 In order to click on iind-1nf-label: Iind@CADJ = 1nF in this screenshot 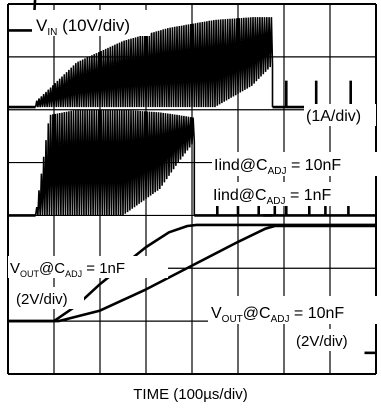, I will do `click(286, 194)`.